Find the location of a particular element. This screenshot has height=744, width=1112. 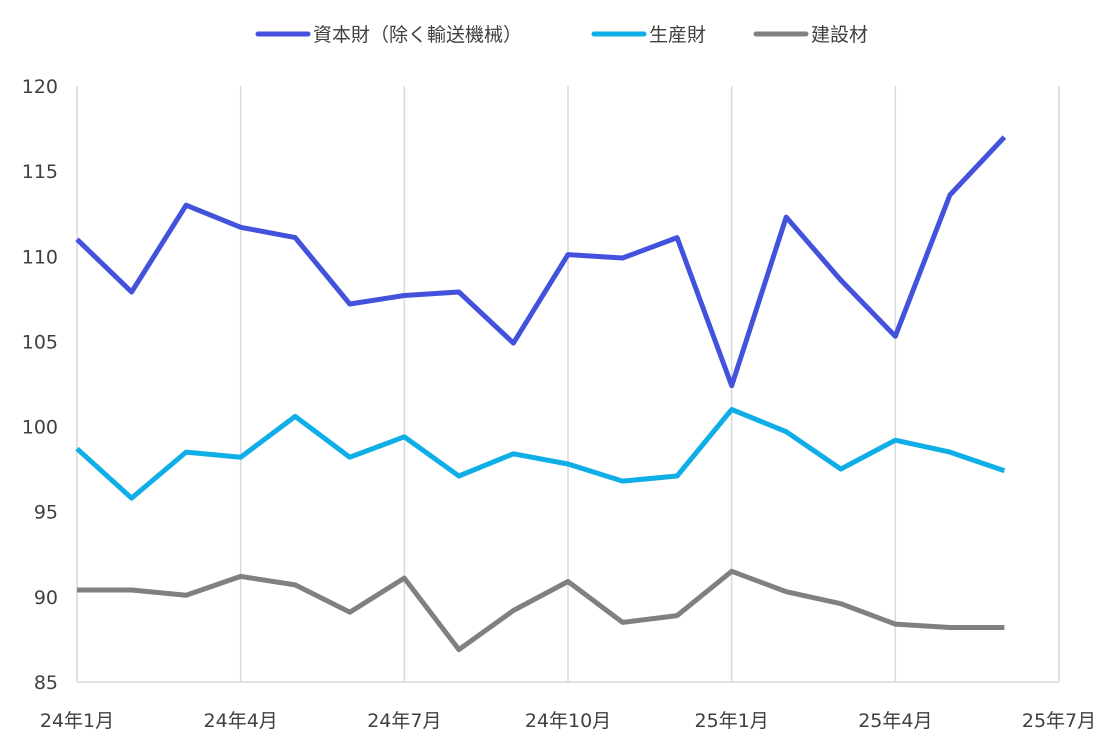

x-tick-label: 25年4月 is located at coordinates (895, 721).